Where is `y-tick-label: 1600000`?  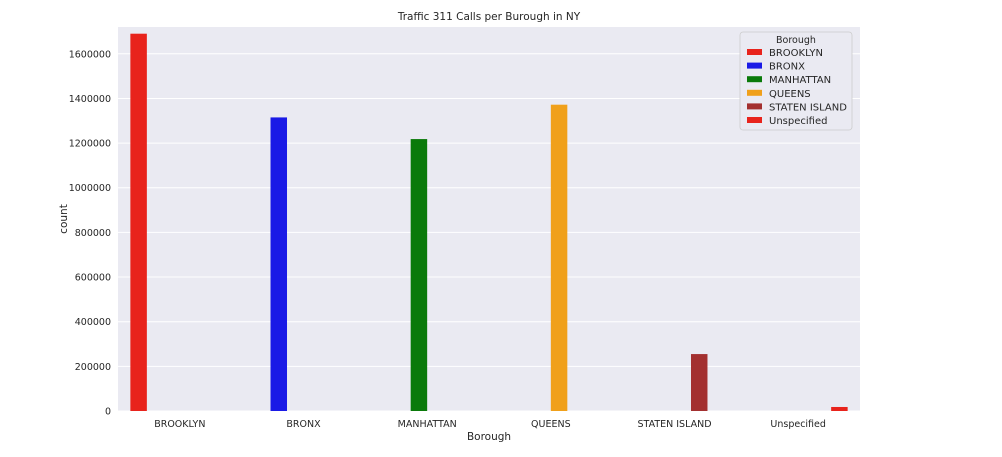 y-tick-label: 1600000 is located at coordinates (90, 54).